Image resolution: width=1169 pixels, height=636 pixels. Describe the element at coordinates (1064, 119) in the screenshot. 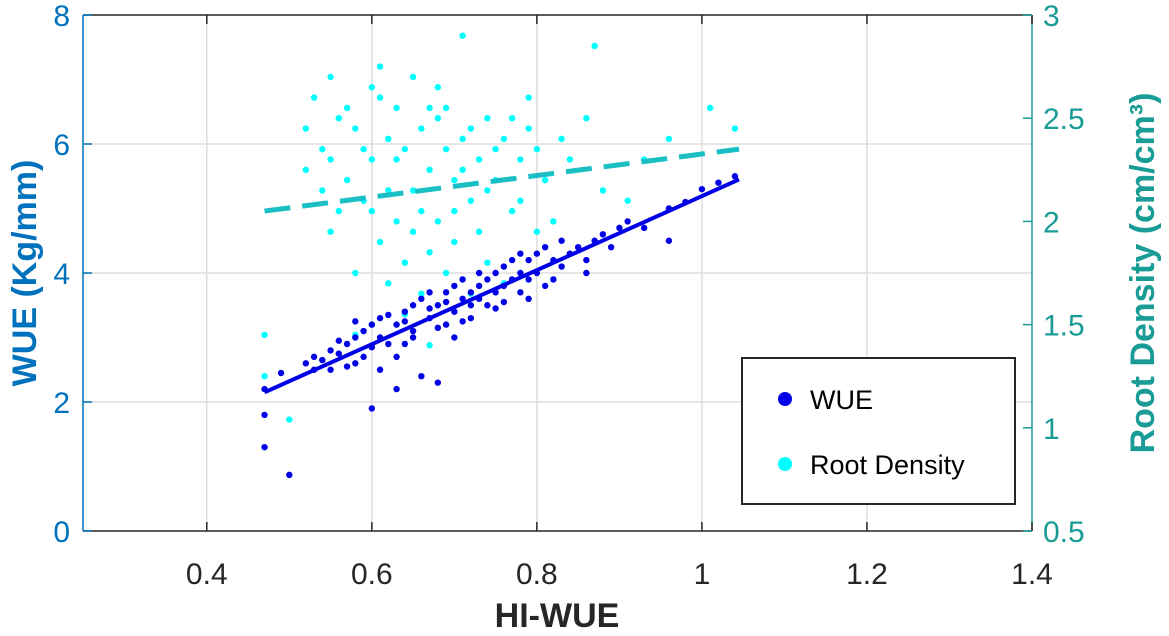

I see `right-tick-label: 2.5` at that location.